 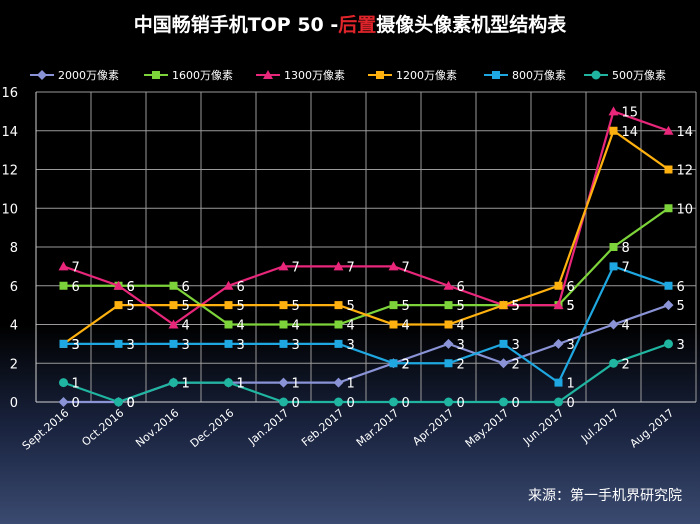 What do you see at coordinates (188, 75) in the screenshot?
I see `legend-item: 1600万像素` at bounding box center [188, 75].